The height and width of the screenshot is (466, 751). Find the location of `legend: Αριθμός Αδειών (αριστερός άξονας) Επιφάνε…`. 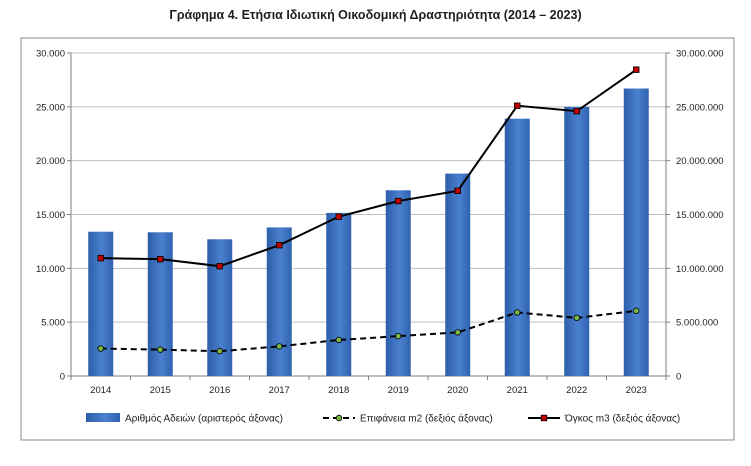

legend: Αριθμός Αδειών (αριστερός άξονας) Επιφάνε… is located at coordinates (383, 419).